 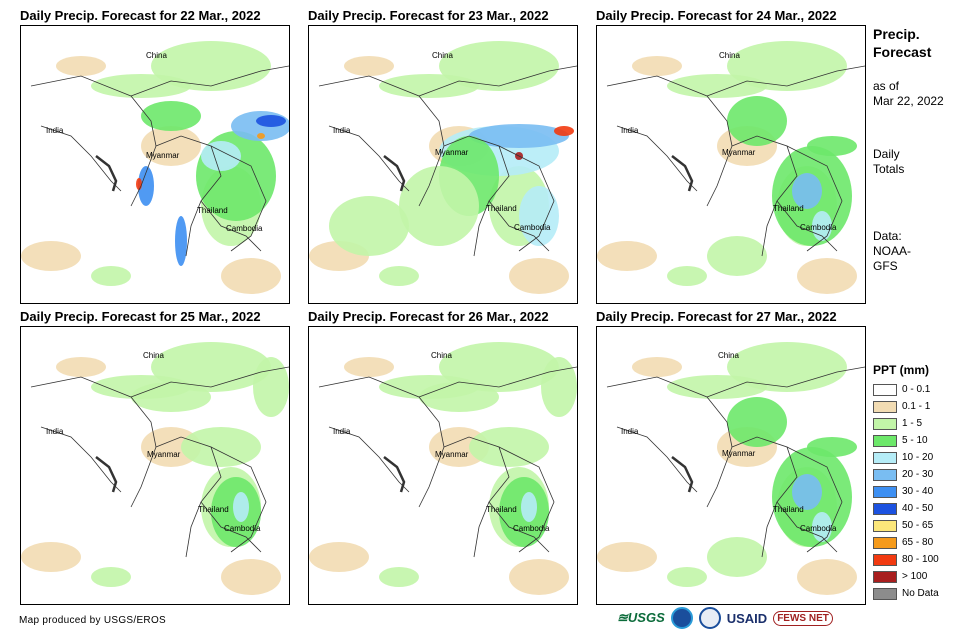 I want to click on fews-net-logo: FEWS NET, so click(x=803, y=618).